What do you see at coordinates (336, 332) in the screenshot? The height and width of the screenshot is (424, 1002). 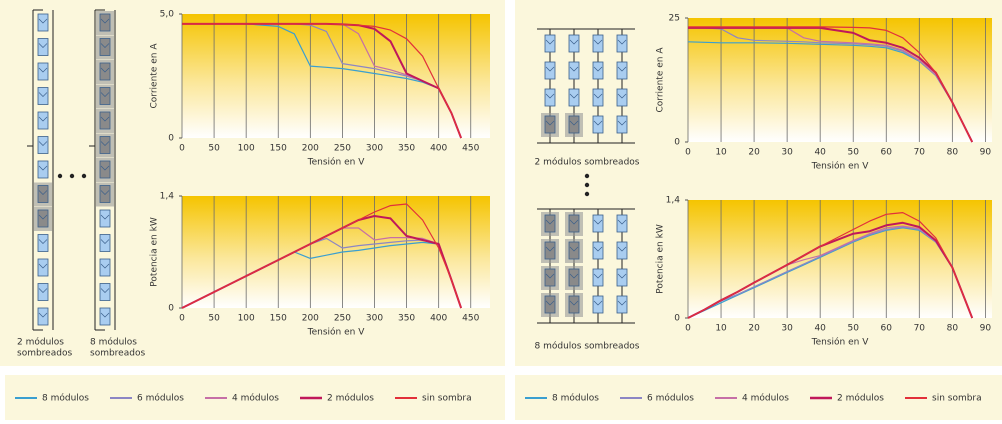 I see `x-axis-label: Tensión en V` at bounding box center [336, 332].